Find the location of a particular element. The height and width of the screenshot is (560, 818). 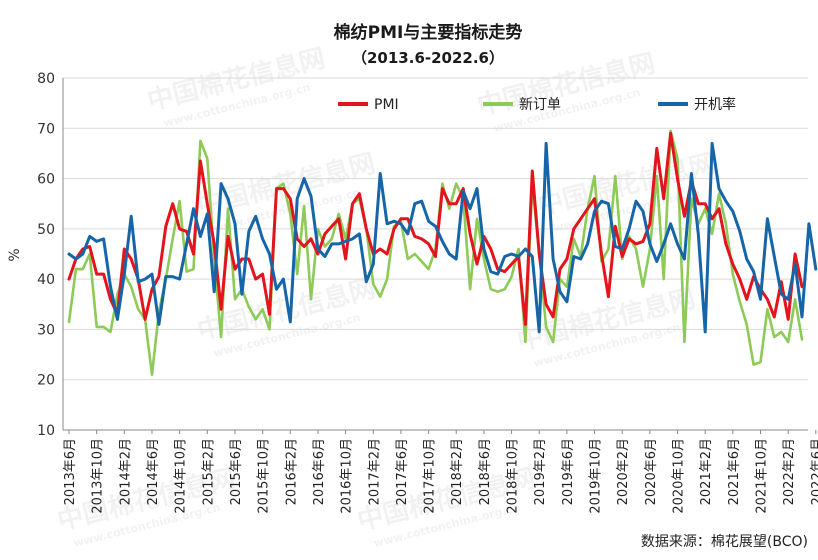

x-tick-label: 2018年10月 is located at coordinates (513, 476).